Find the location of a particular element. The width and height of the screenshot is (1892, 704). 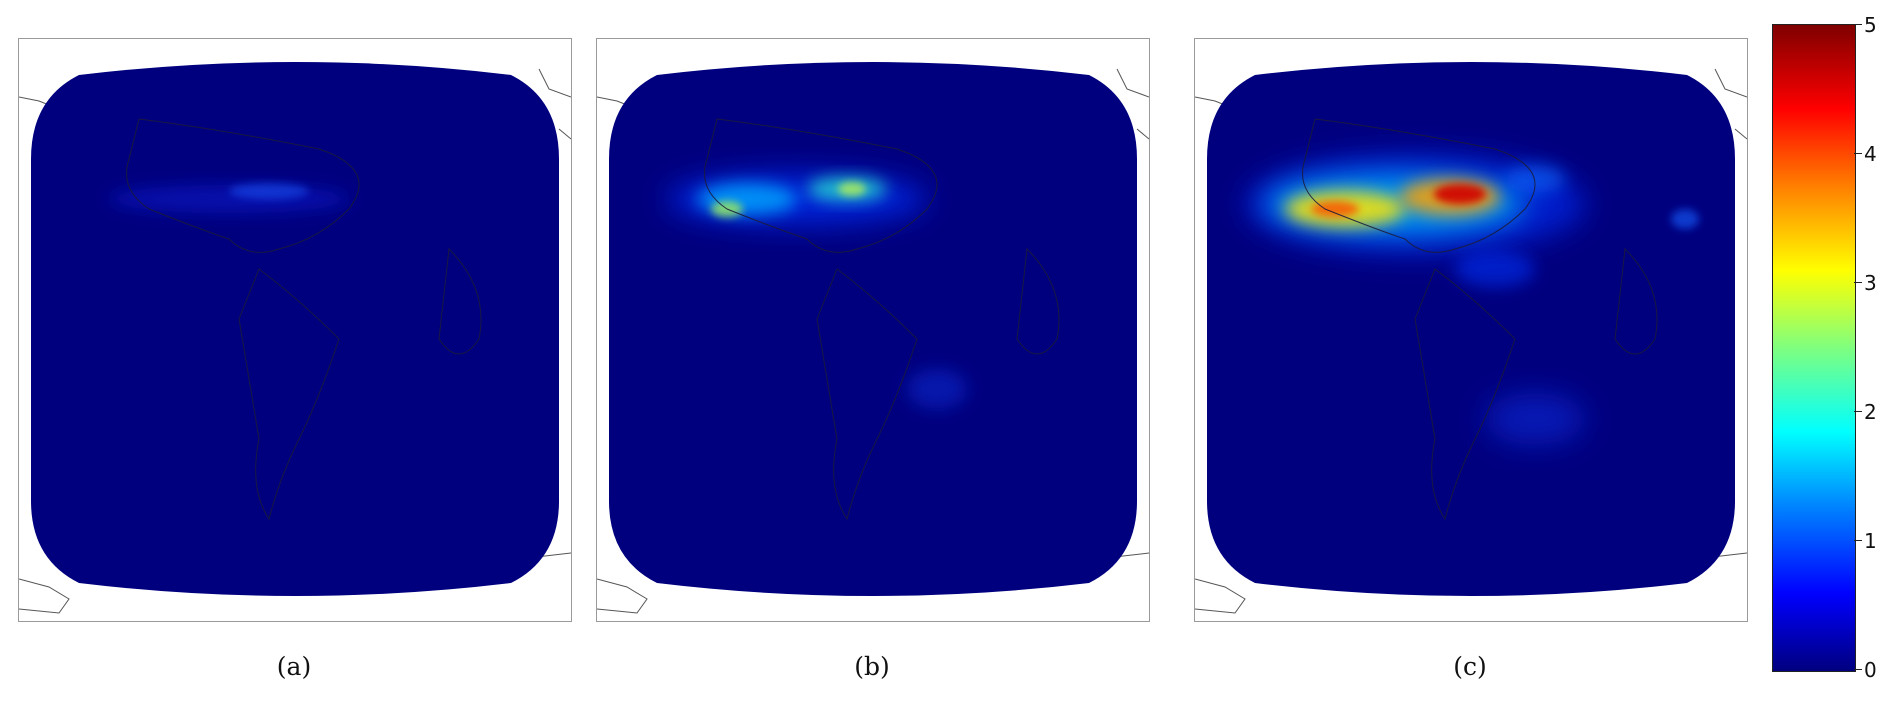

emission-field-c is located at coordinates (1472, 319).